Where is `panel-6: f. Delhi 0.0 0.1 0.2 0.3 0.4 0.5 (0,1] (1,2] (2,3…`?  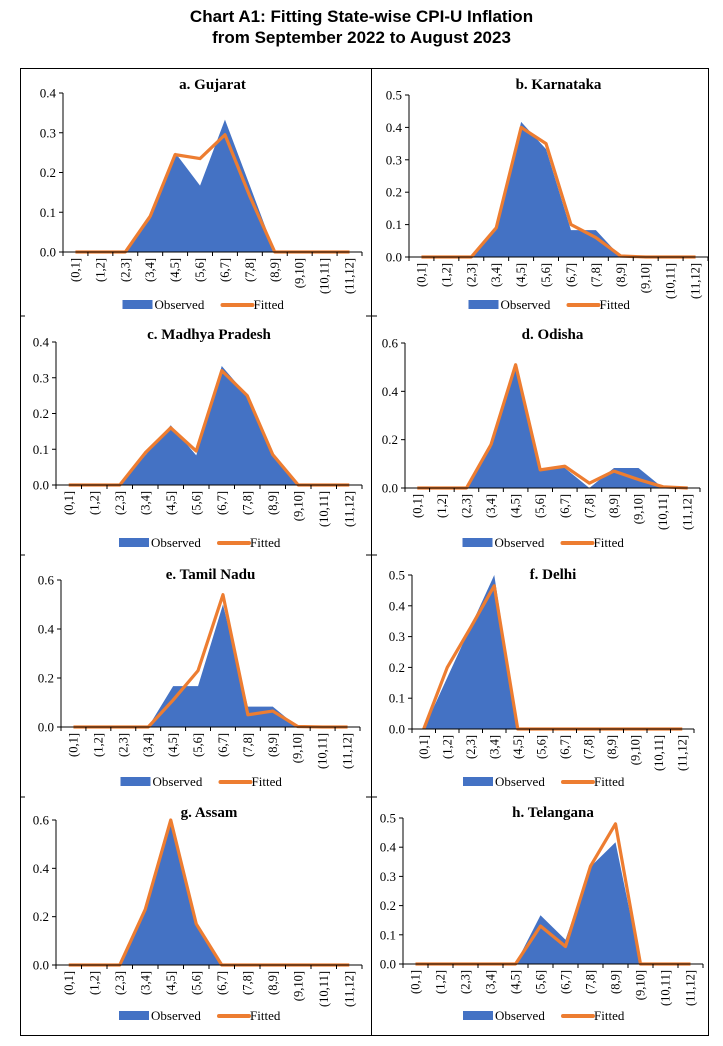
panel-6: f. Delhi 0.0 0.1 0.2 0.3 0.4 0.5 (0,1] (1,2] (2,3… is located at coordinates (542, 678).